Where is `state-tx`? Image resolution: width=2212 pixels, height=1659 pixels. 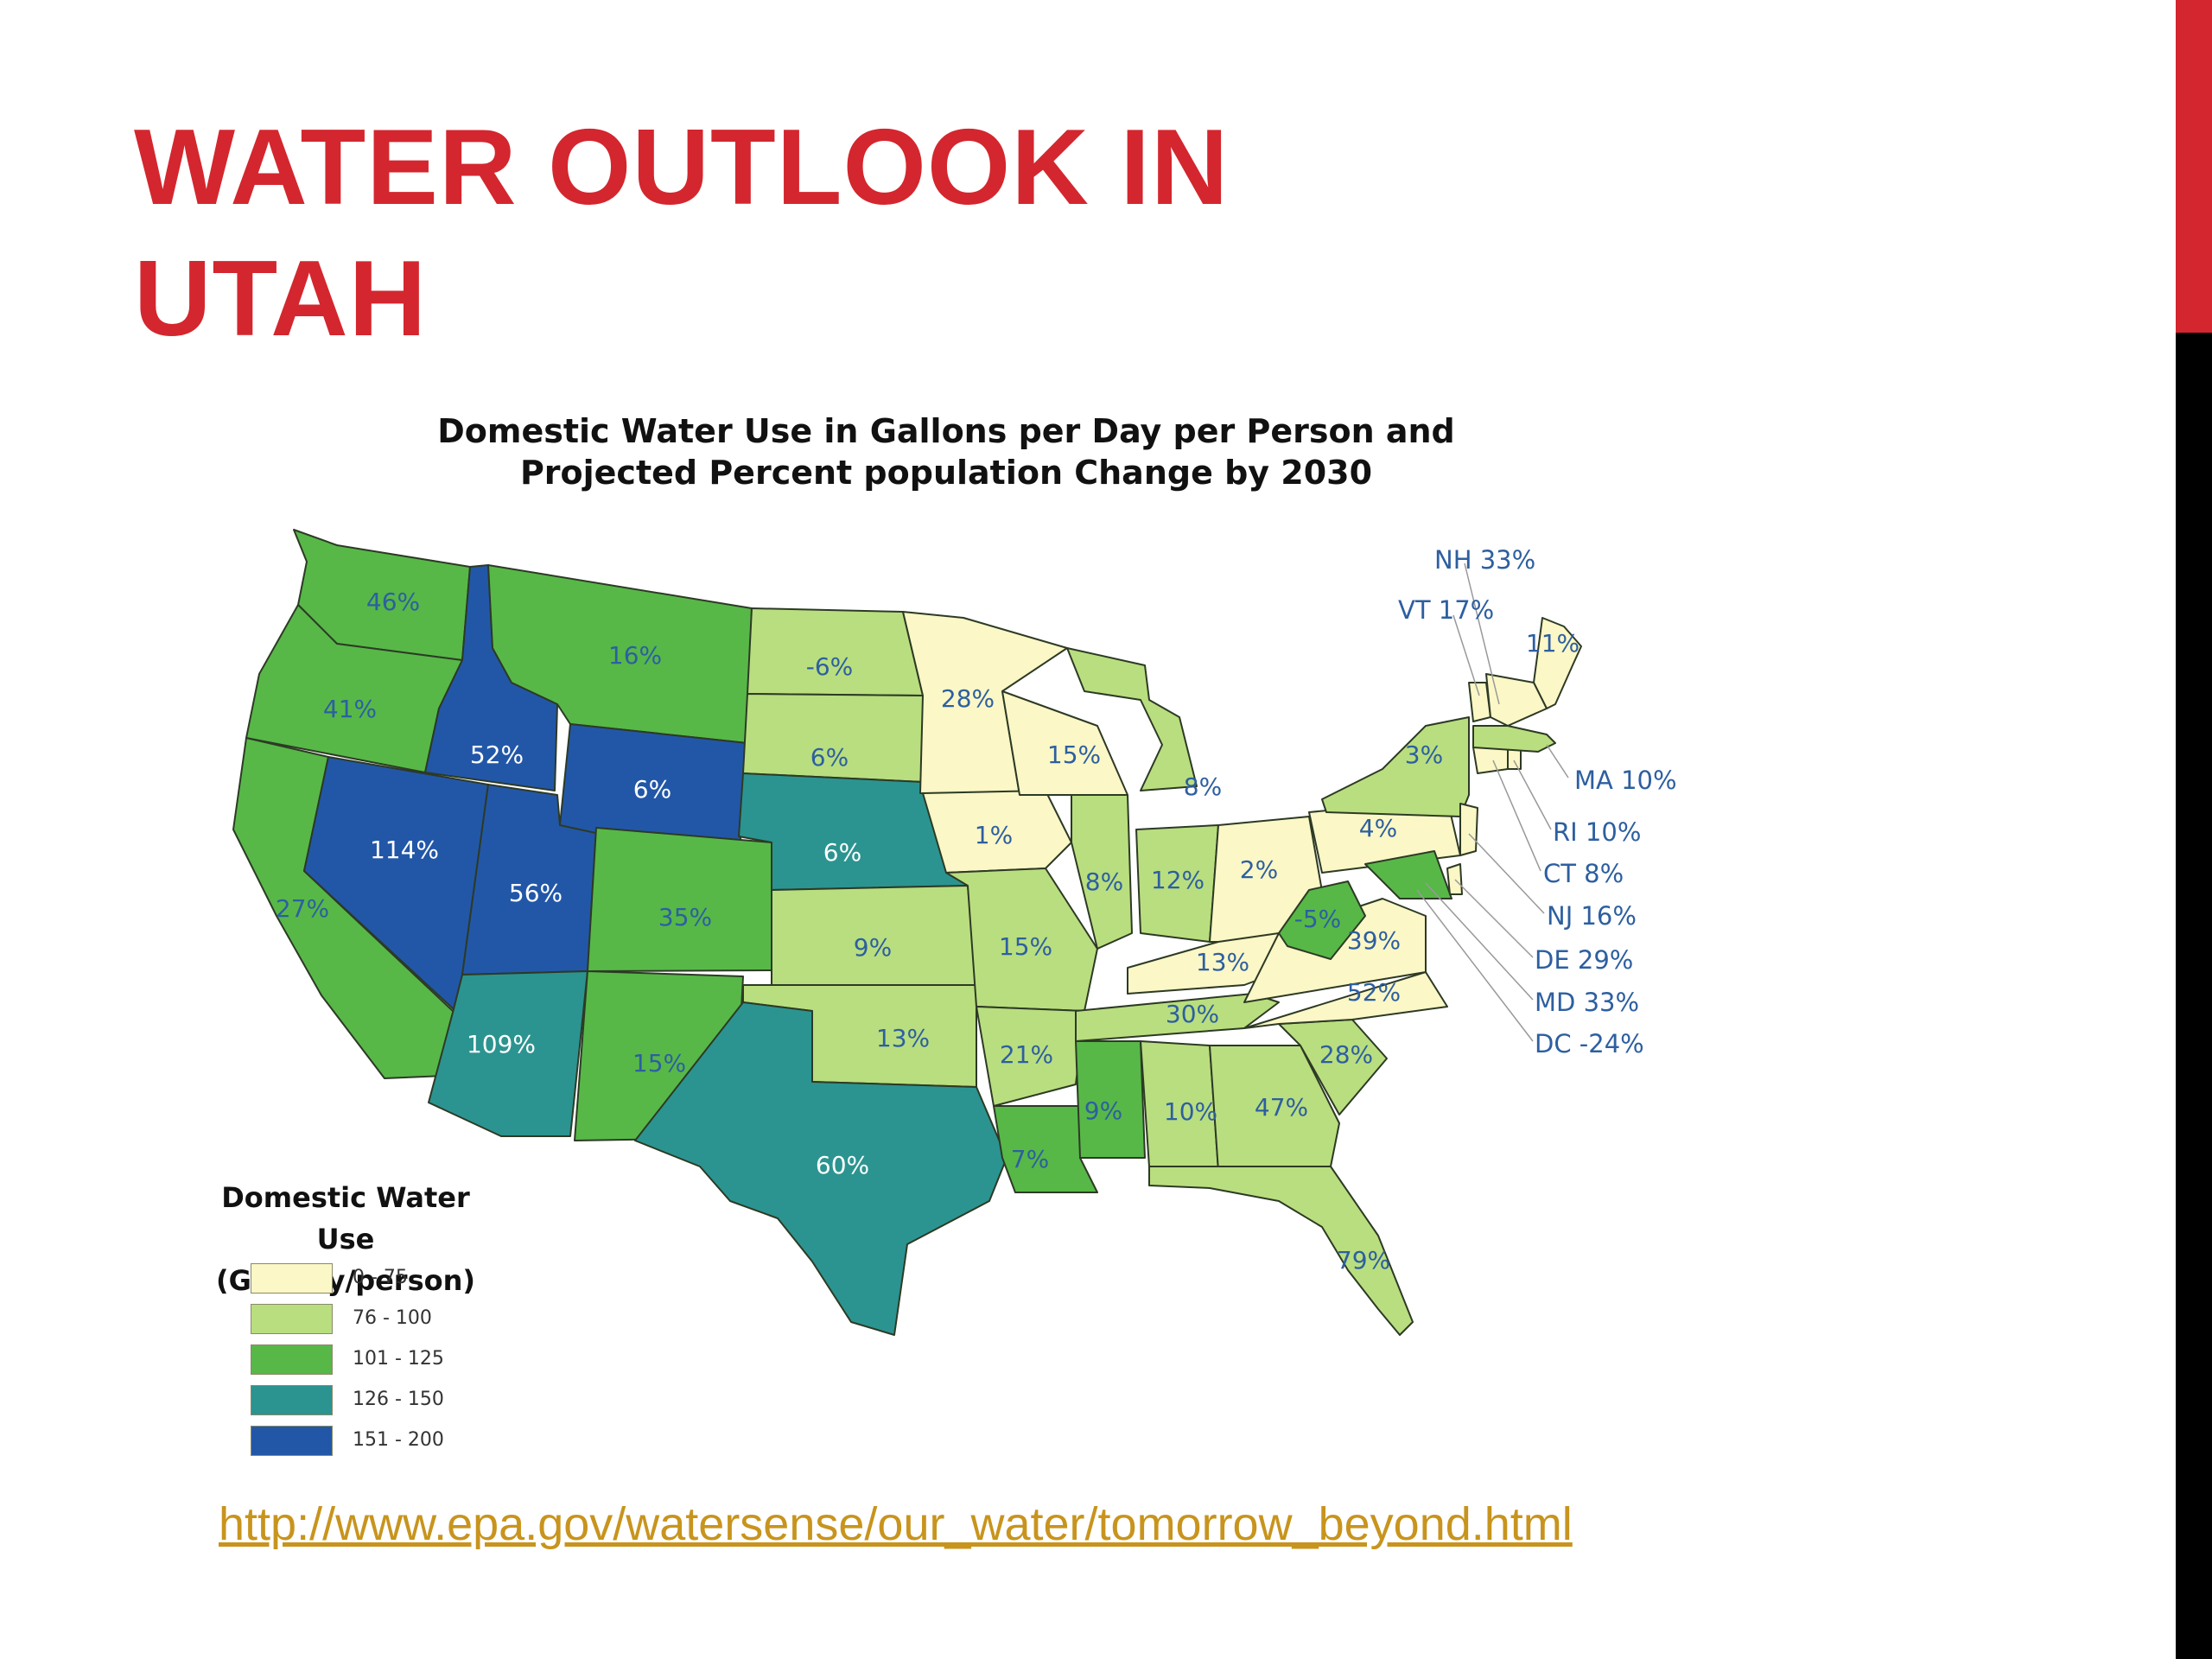 state-tx is located at coordinates (820, 1168).